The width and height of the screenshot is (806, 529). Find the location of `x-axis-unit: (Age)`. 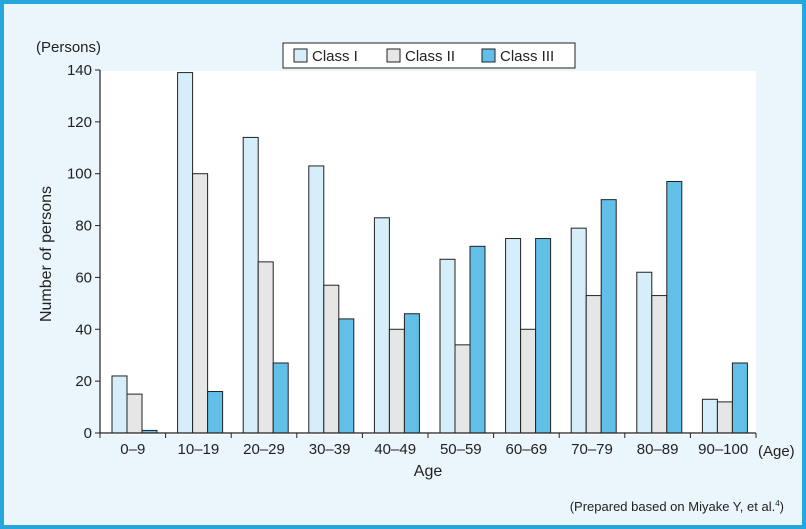

x-axis-unit: (Age) is located at coordinates (776, 451).